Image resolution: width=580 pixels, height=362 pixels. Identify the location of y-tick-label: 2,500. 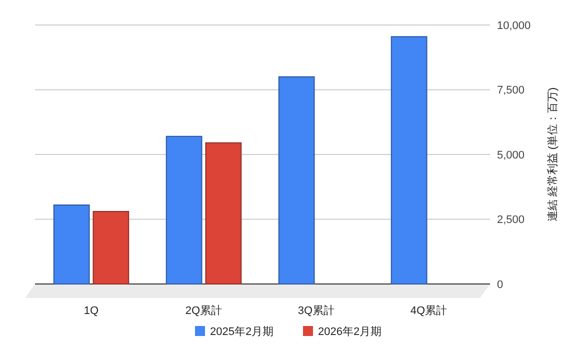
(511, 220).